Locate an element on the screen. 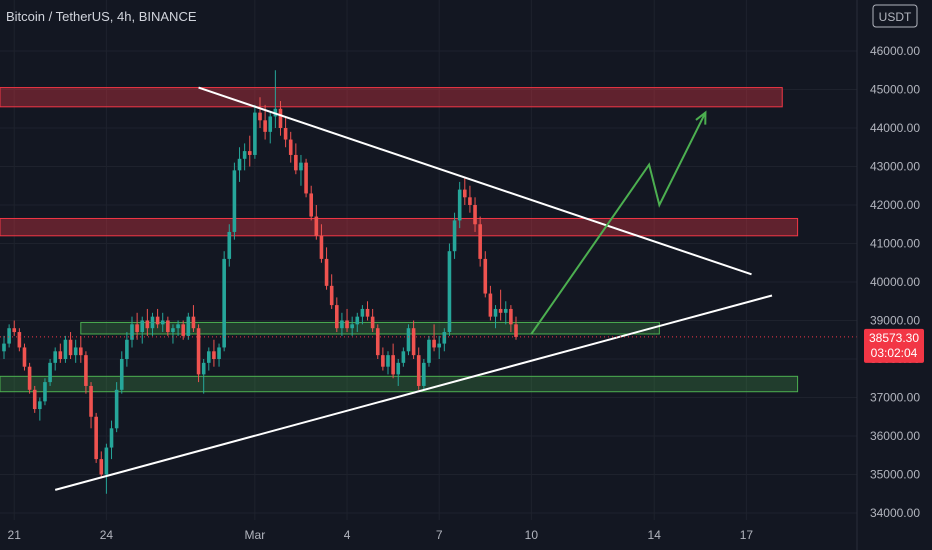 The width and height of the screenshot is (932, 550). currency-badge: USDT is located at coordinates (895, 16).